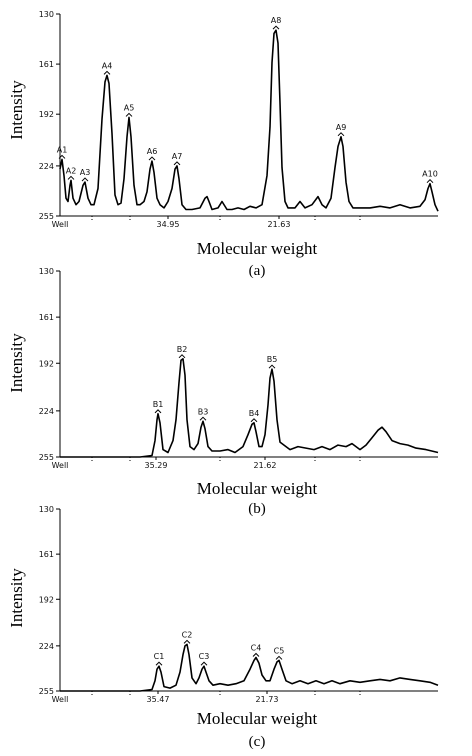  Describe the element at coordinates (257, 742) in the screenshot. I see `panel-label-c: (c)` at that location.